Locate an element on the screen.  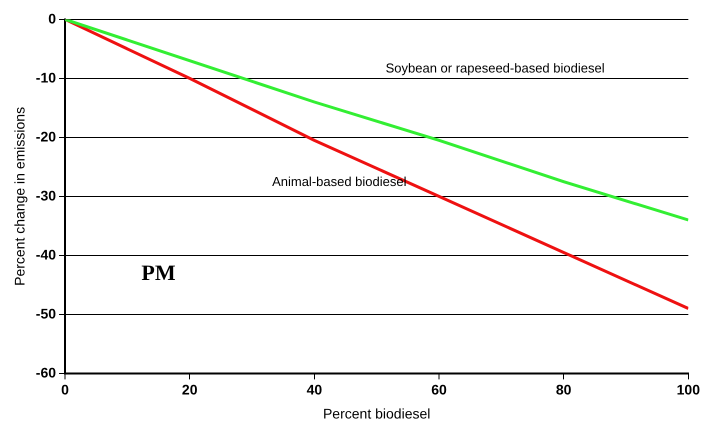
annotation: Animal-based biodiesel is located at coordinates (339, 181).